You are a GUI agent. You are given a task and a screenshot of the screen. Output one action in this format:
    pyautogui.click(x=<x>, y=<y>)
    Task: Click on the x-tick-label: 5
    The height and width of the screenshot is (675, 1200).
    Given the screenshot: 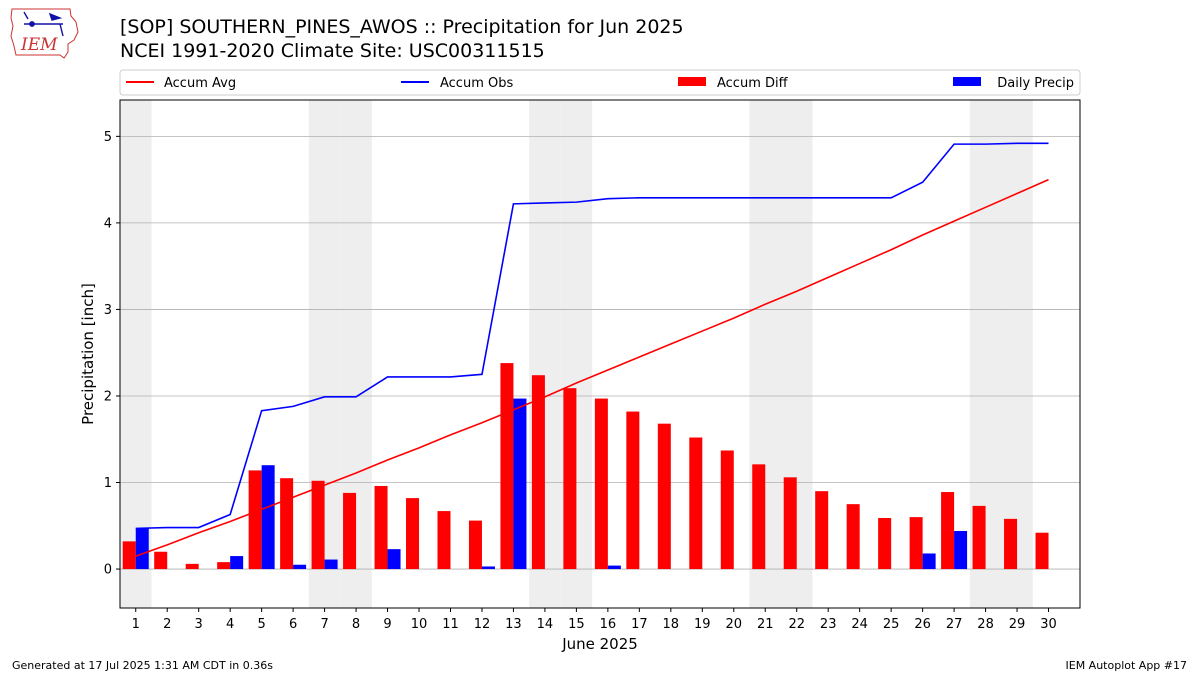 What is the action you would take?
    pyautogui.click(x=261, y=624)
    